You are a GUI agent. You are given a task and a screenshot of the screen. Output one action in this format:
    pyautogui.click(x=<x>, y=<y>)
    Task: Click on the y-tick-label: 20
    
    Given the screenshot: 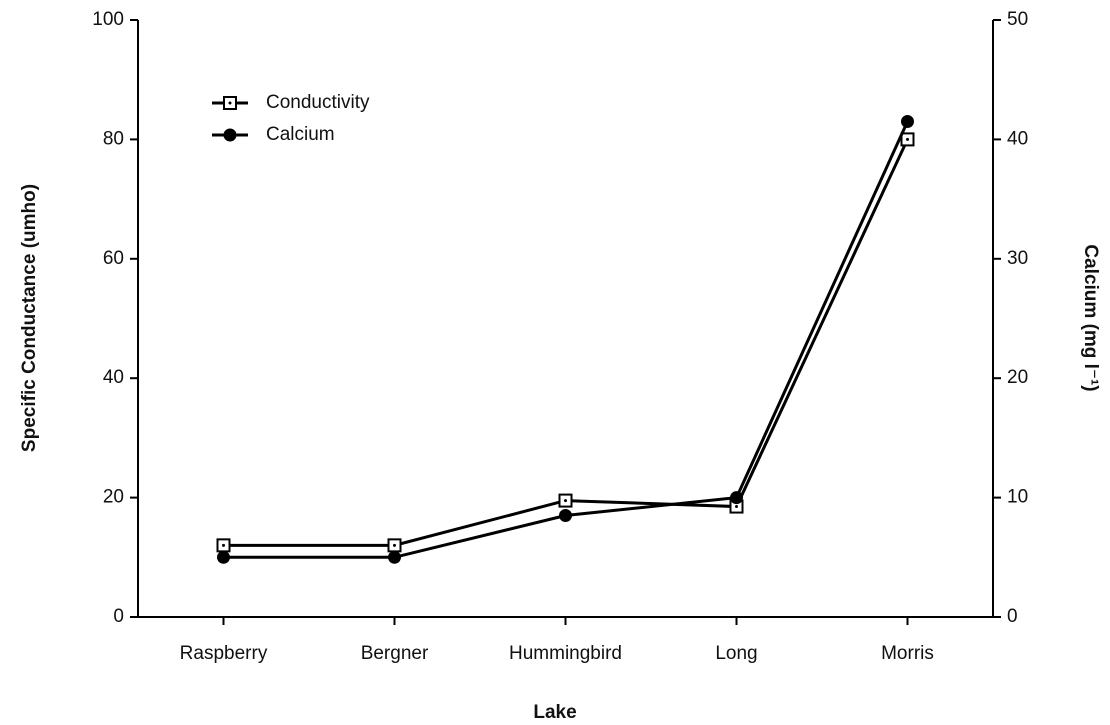 What is the action you would take?
    pyautogui.click(x=113, y=497)
    